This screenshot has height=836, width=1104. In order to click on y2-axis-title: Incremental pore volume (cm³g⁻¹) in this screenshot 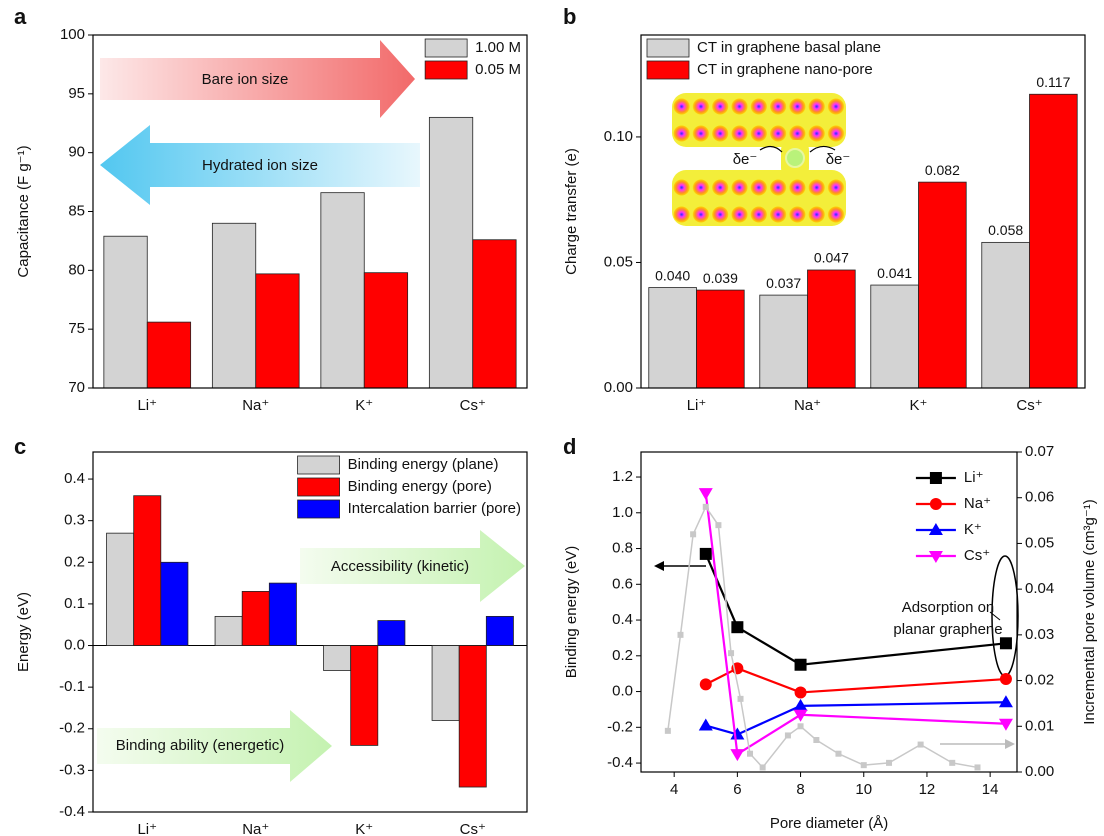, I will do `click(1089, 611)`.